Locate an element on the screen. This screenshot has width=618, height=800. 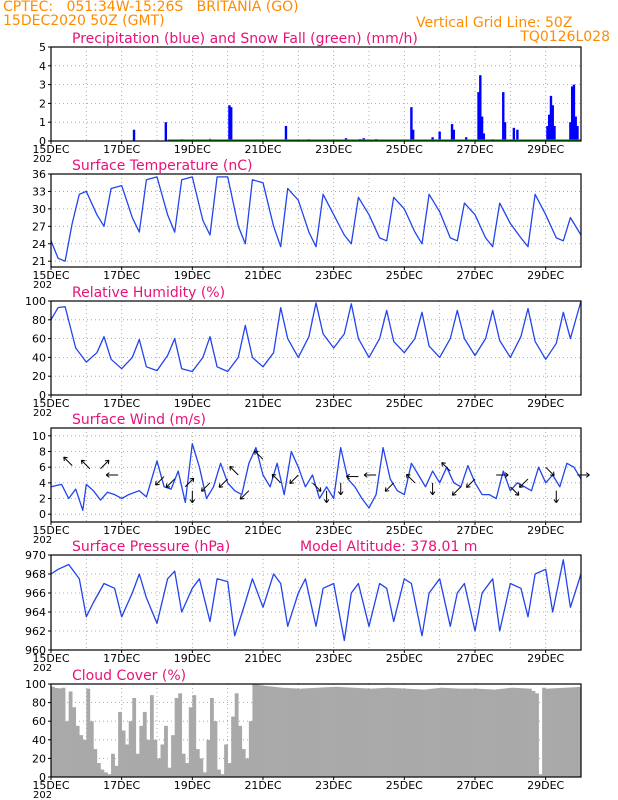
x-tick-label: 23DEC is located at coordinates (333, 530).